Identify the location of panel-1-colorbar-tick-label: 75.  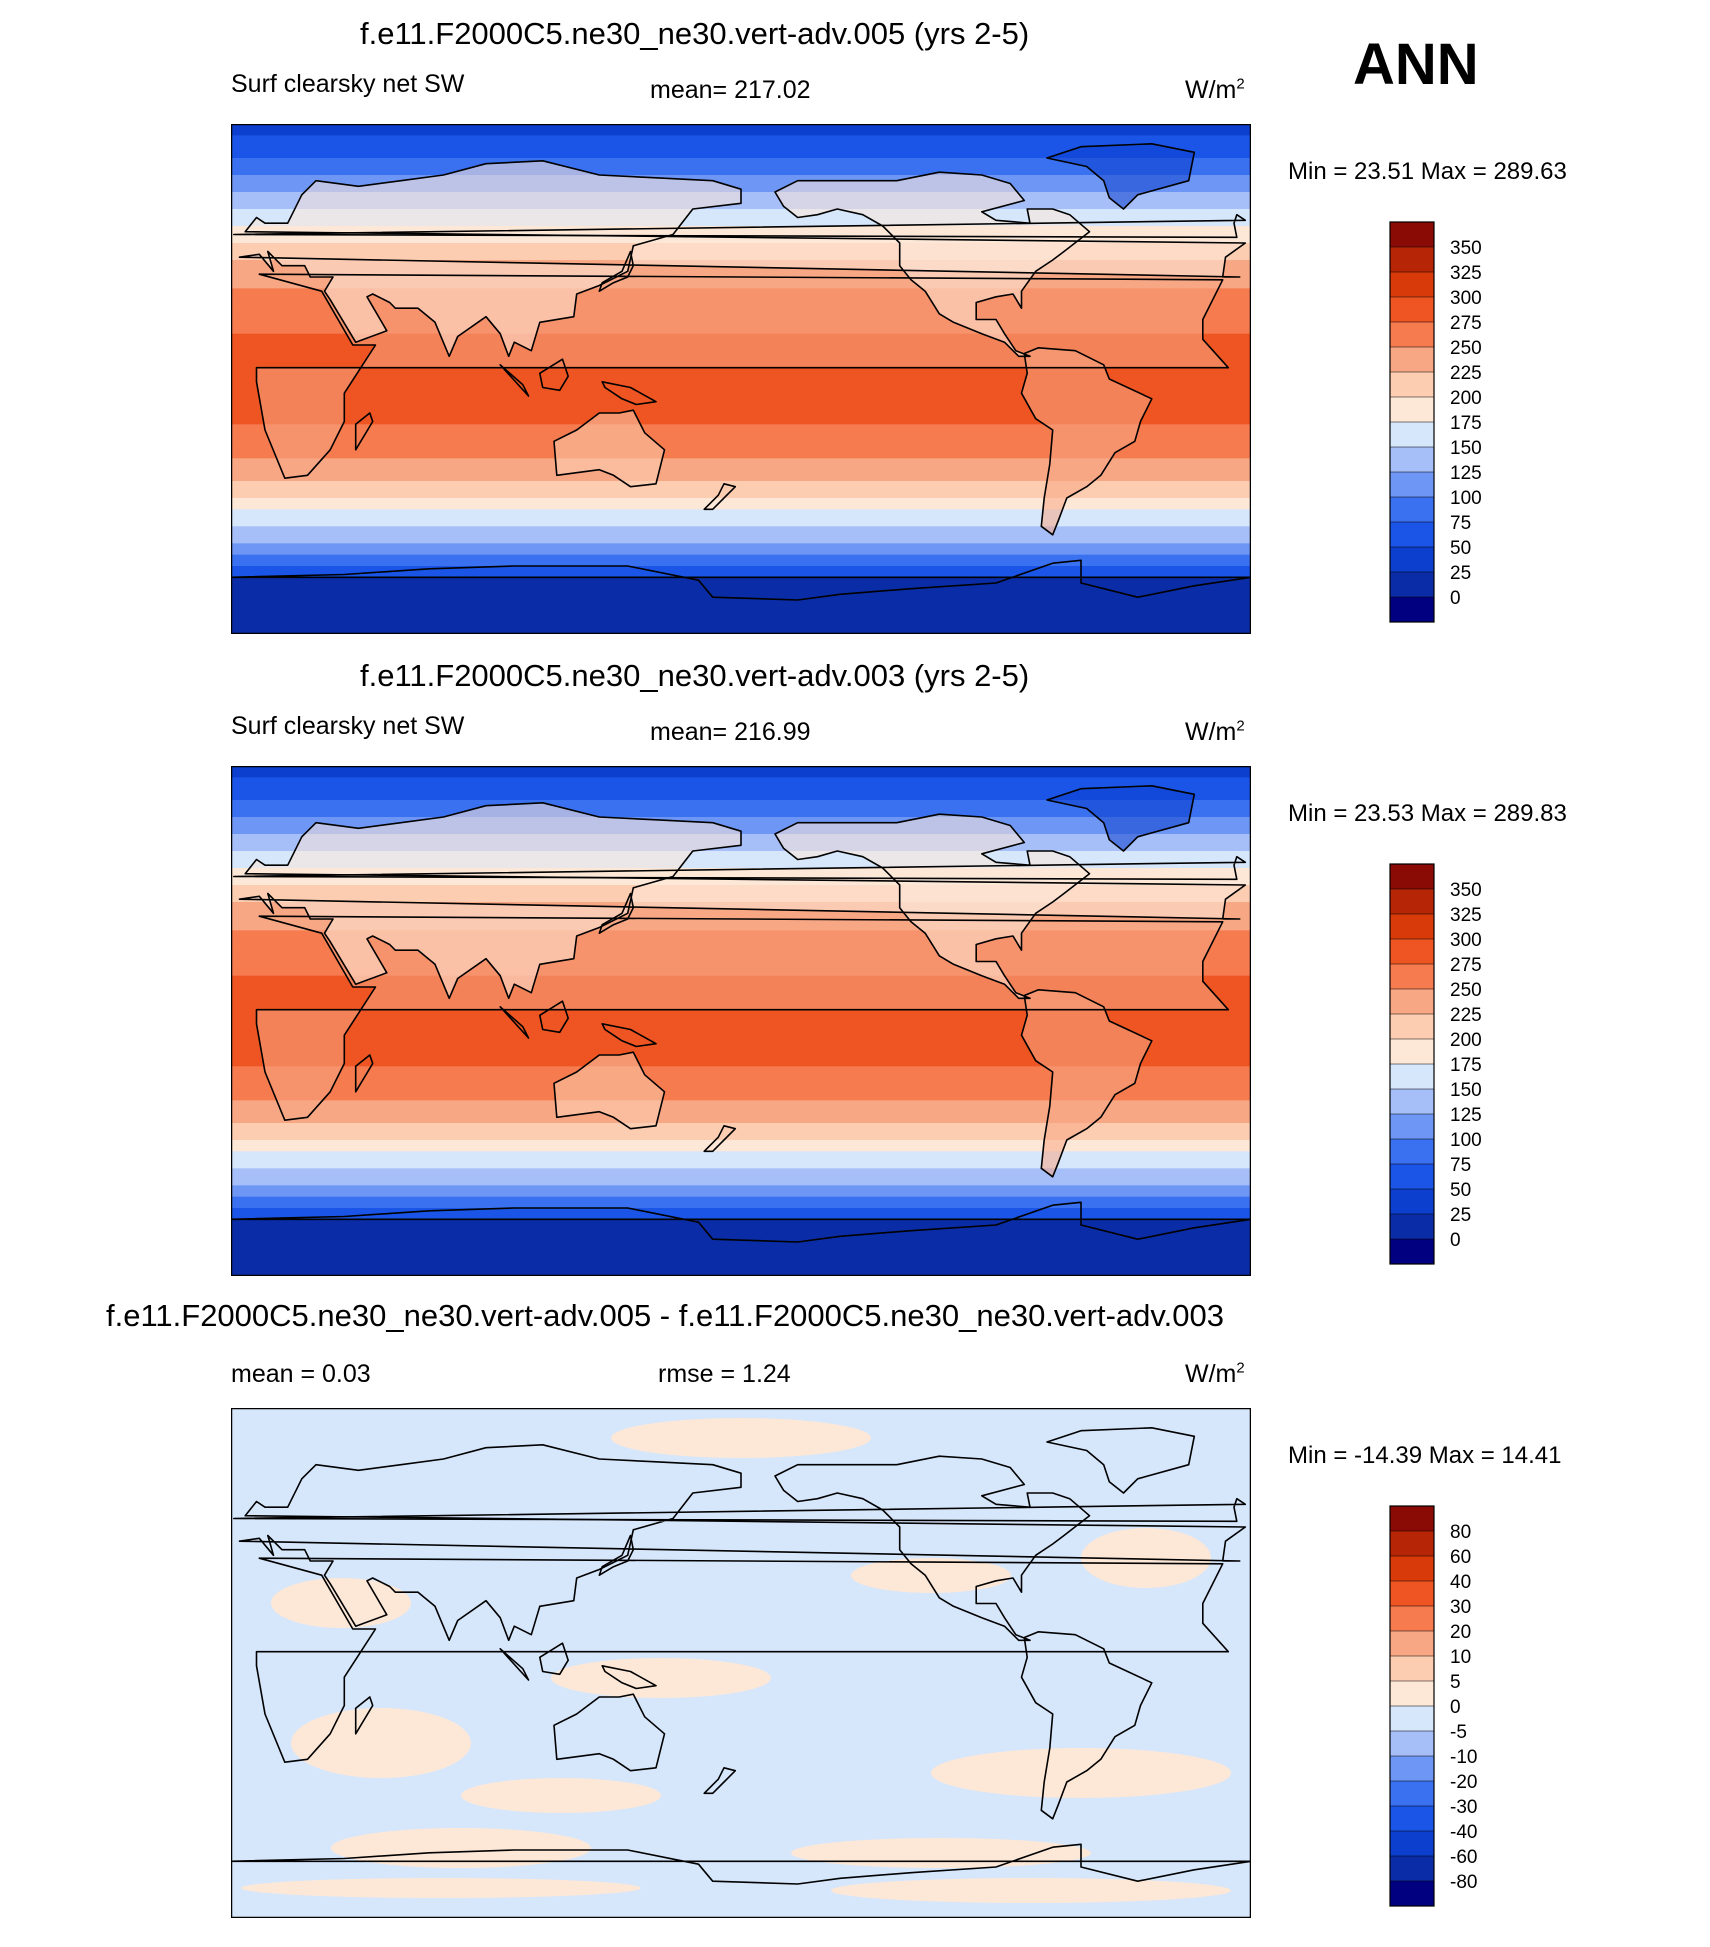
(1460, 523).